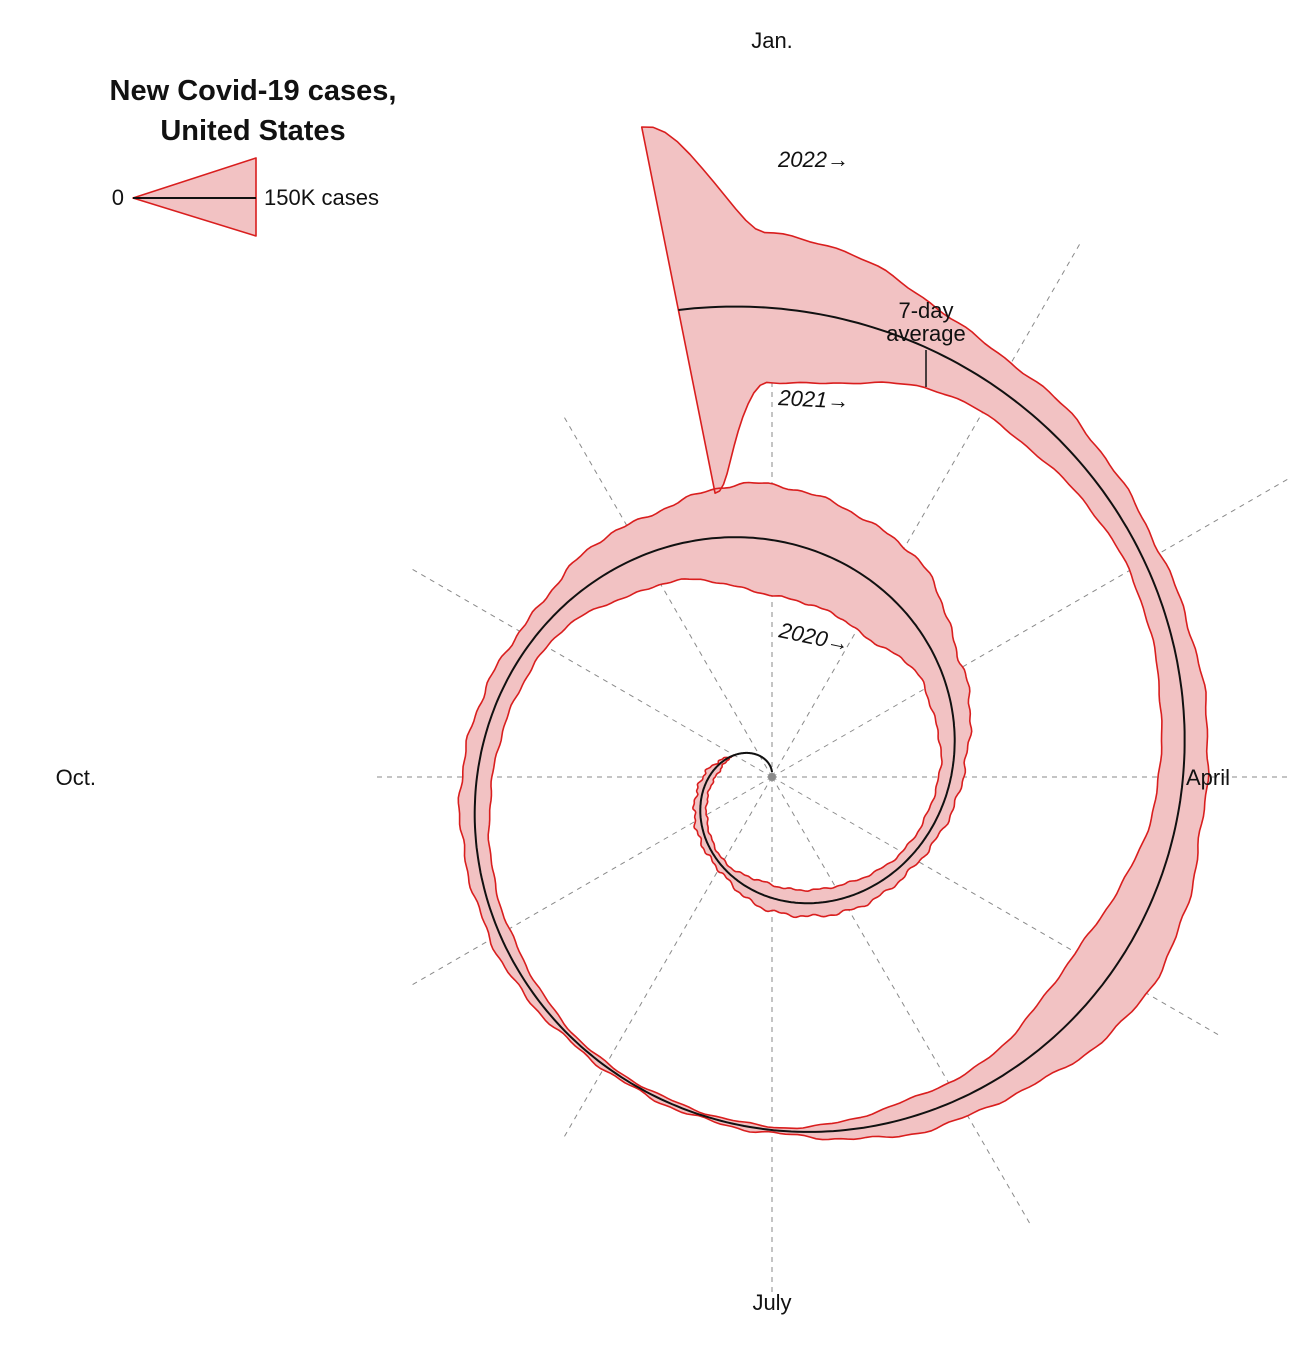  I want to click on legend: 0 150K cases, so click(245, 197).